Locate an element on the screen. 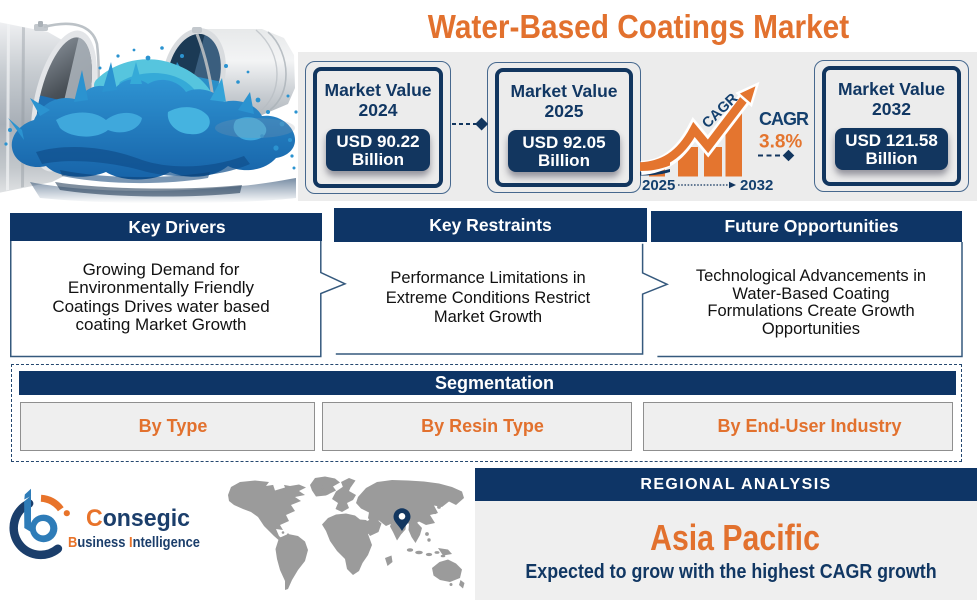 This screenshot has height=600, width=977. svg-text: 2032 is located at coordinates (756, 185).